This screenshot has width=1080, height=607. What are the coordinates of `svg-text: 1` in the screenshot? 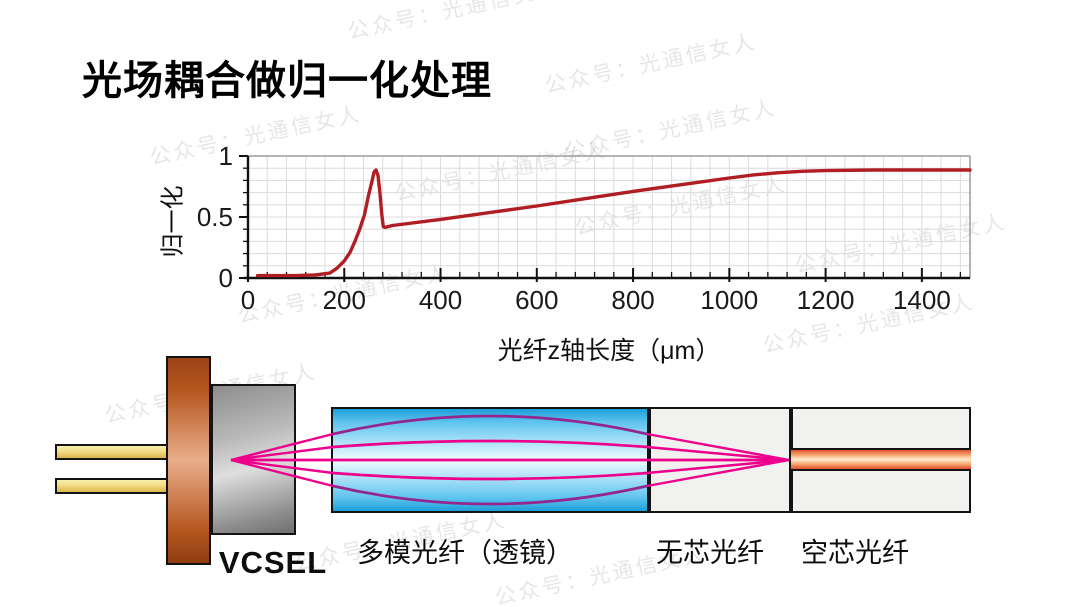 It's located at (226, 156).